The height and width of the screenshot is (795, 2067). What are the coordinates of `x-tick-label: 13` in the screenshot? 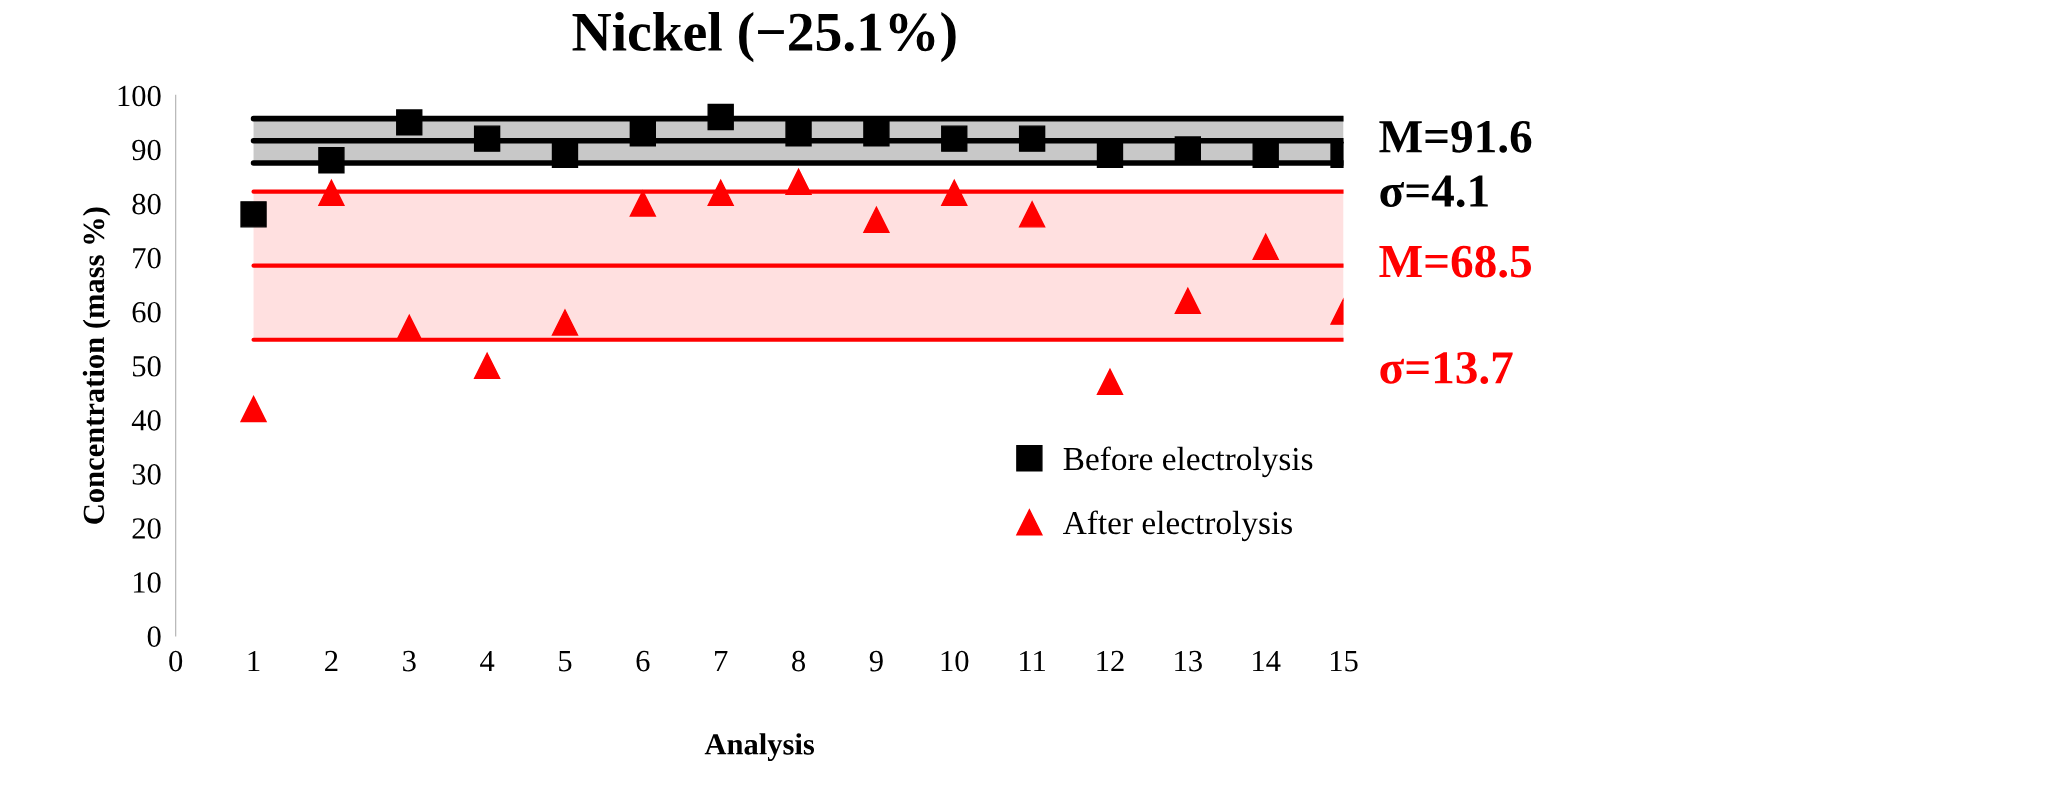 It's located at (1188, 661).